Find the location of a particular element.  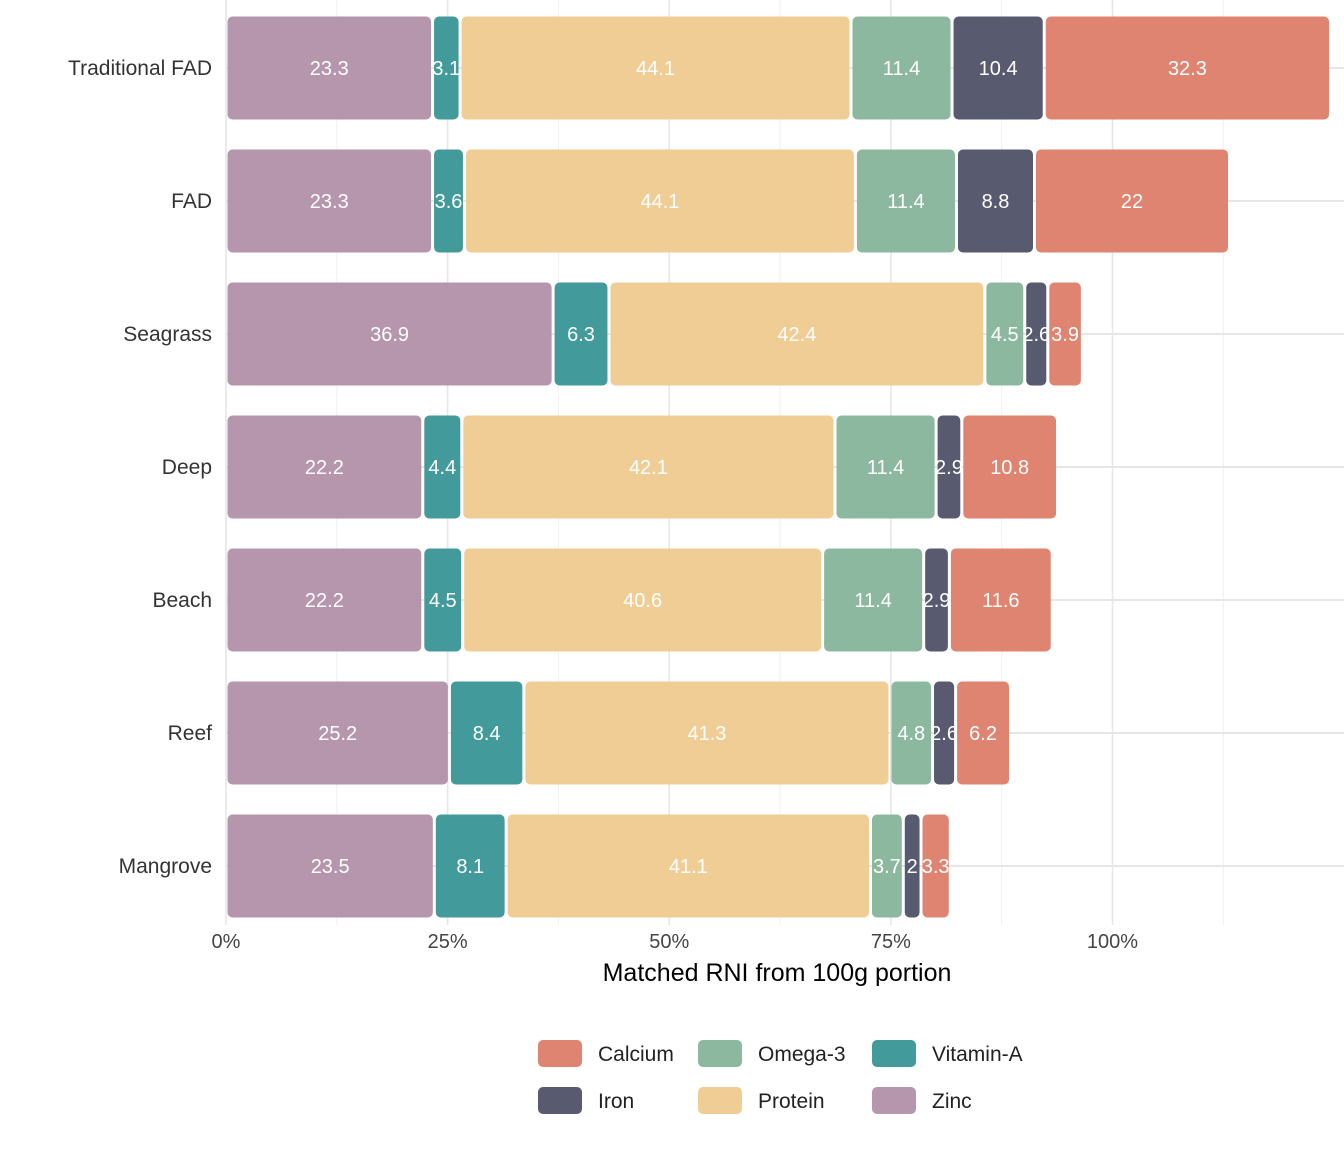

data-label-omega-3: 4.5 is located at coordinates (1005, 335).